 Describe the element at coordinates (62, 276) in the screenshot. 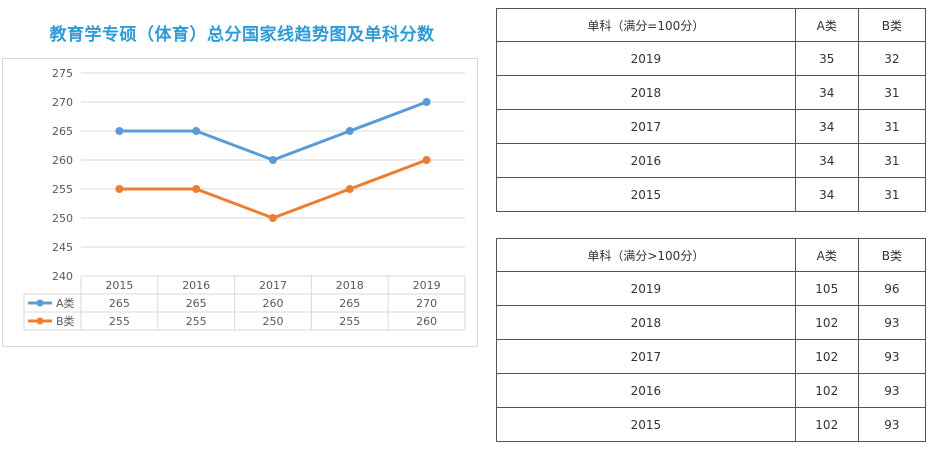

I see `y-tick-label: 240` at that location.